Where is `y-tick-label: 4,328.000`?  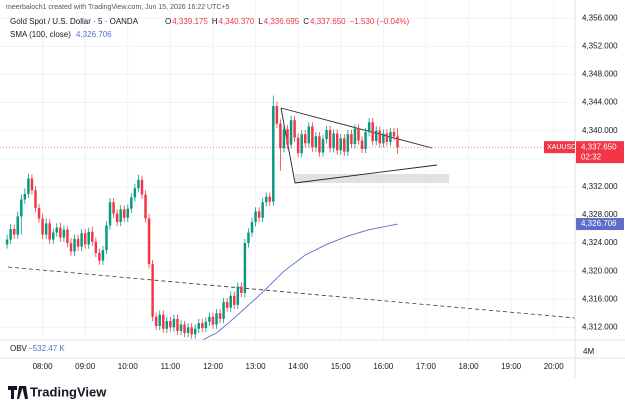
y-tick-label: 4,328.000 is located at coordinates (600, 214).